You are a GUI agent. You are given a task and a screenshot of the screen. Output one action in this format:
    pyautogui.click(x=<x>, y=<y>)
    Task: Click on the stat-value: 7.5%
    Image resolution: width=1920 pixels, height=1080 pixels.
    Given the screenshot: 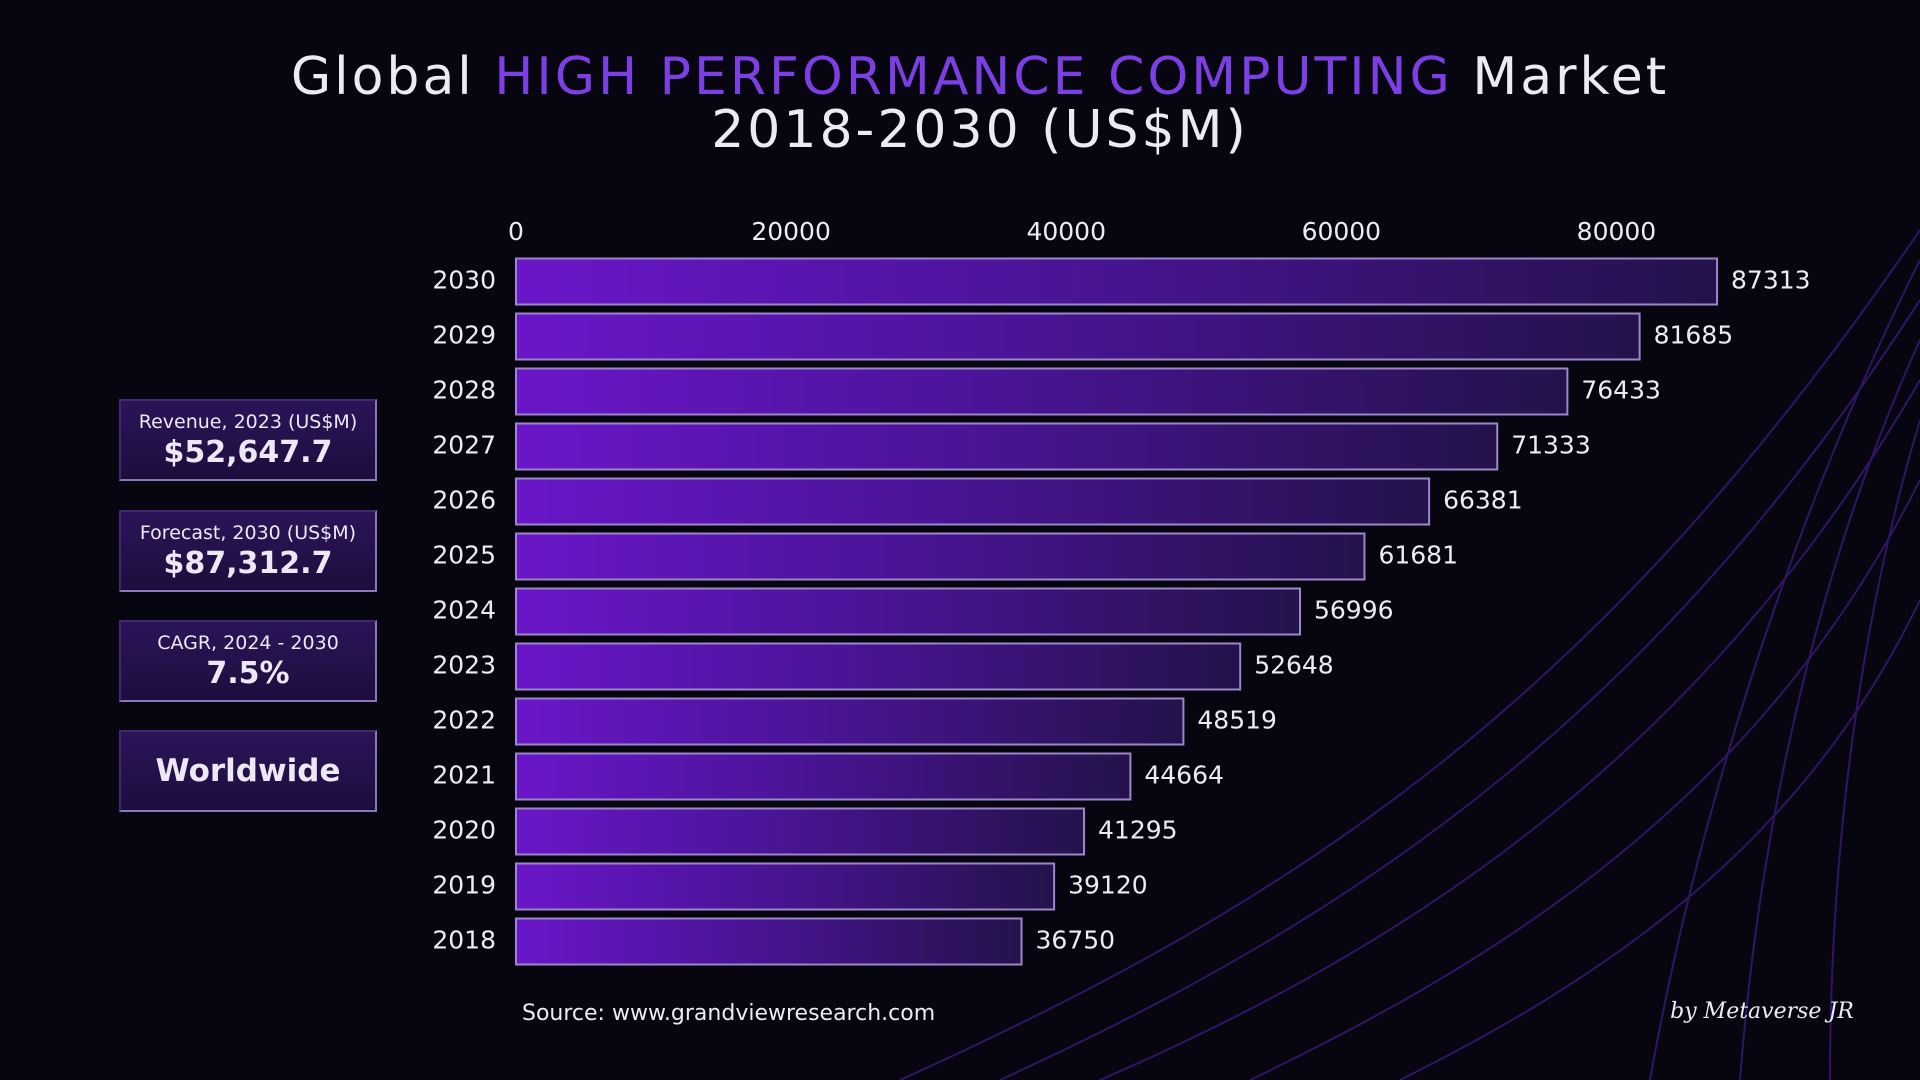 What is the action you would take?
    pyautogui.click(x=248, y=673)
    